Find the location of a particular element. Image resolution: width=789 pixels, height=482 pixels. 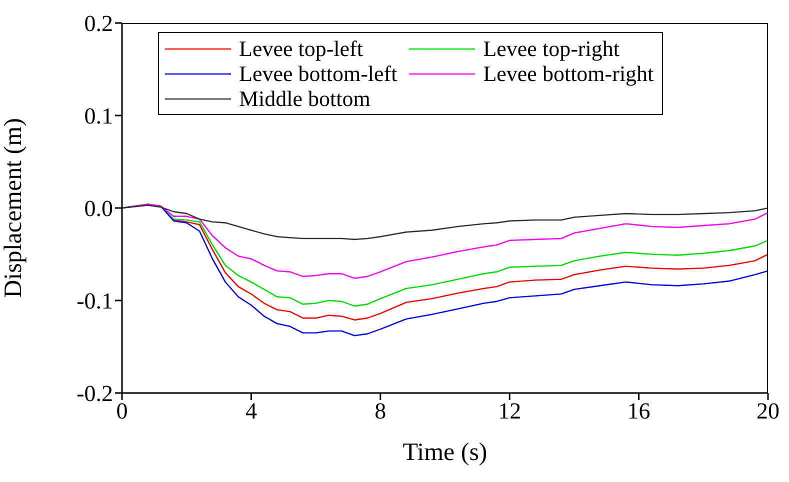

x-tick-label: 0 is located at coordinates (122, 411).